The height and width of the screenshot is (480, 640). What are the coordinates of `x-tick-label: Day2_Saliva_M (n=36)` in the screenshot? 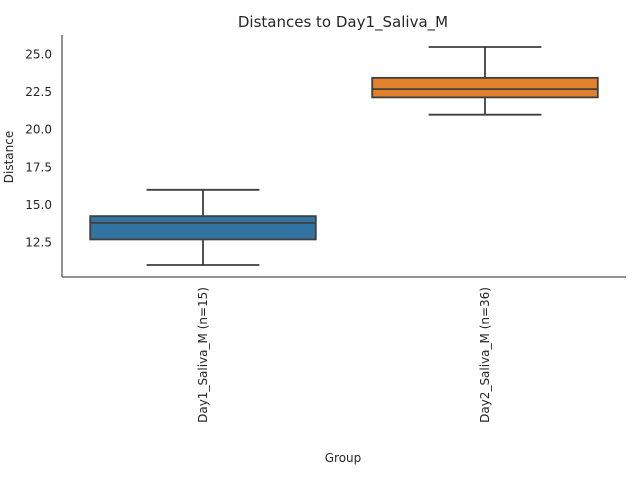 It's located at (485, 355).